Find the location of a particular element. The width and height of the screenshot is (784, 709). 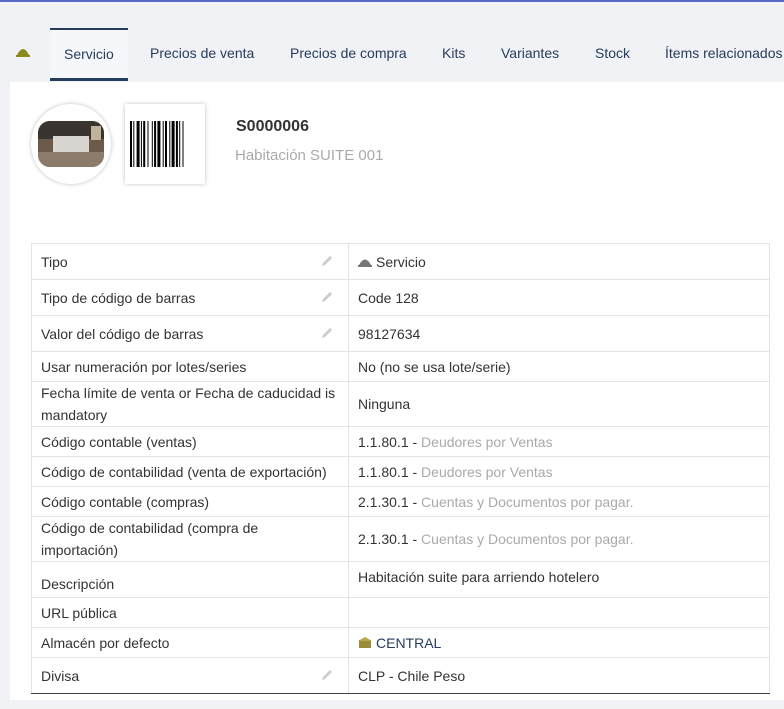

row-label: Código contable (ventas) is located at coordinates (190, 441).